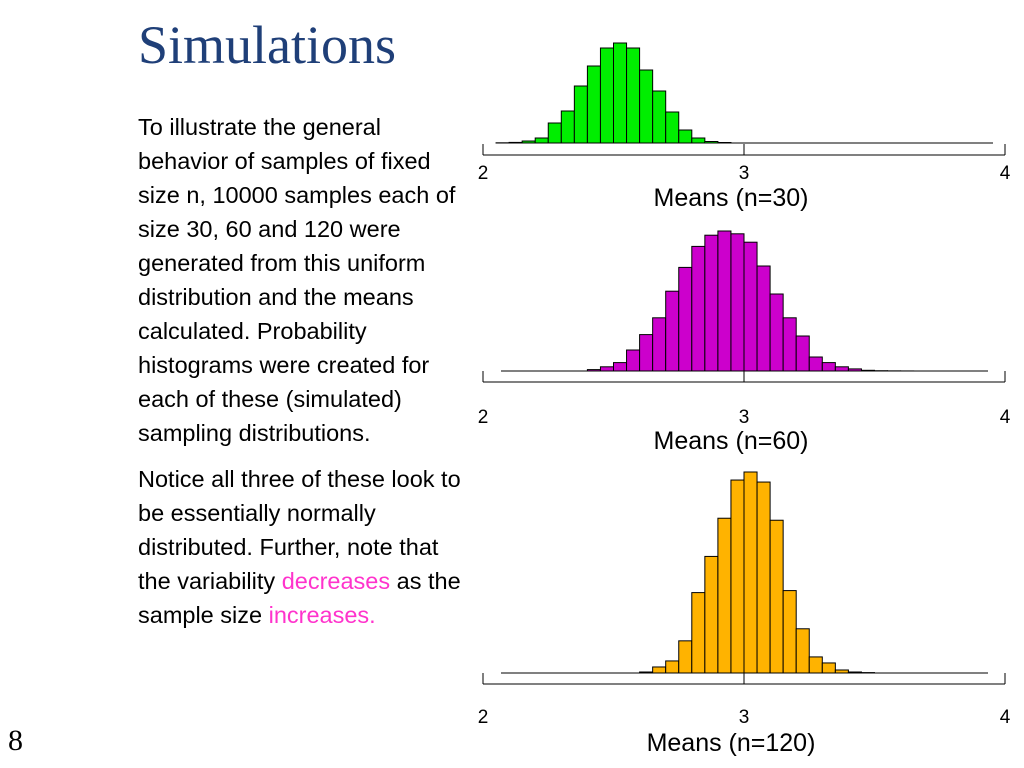  I want to click on chart-1-x-label: Means (n=60), so click(731, 441).